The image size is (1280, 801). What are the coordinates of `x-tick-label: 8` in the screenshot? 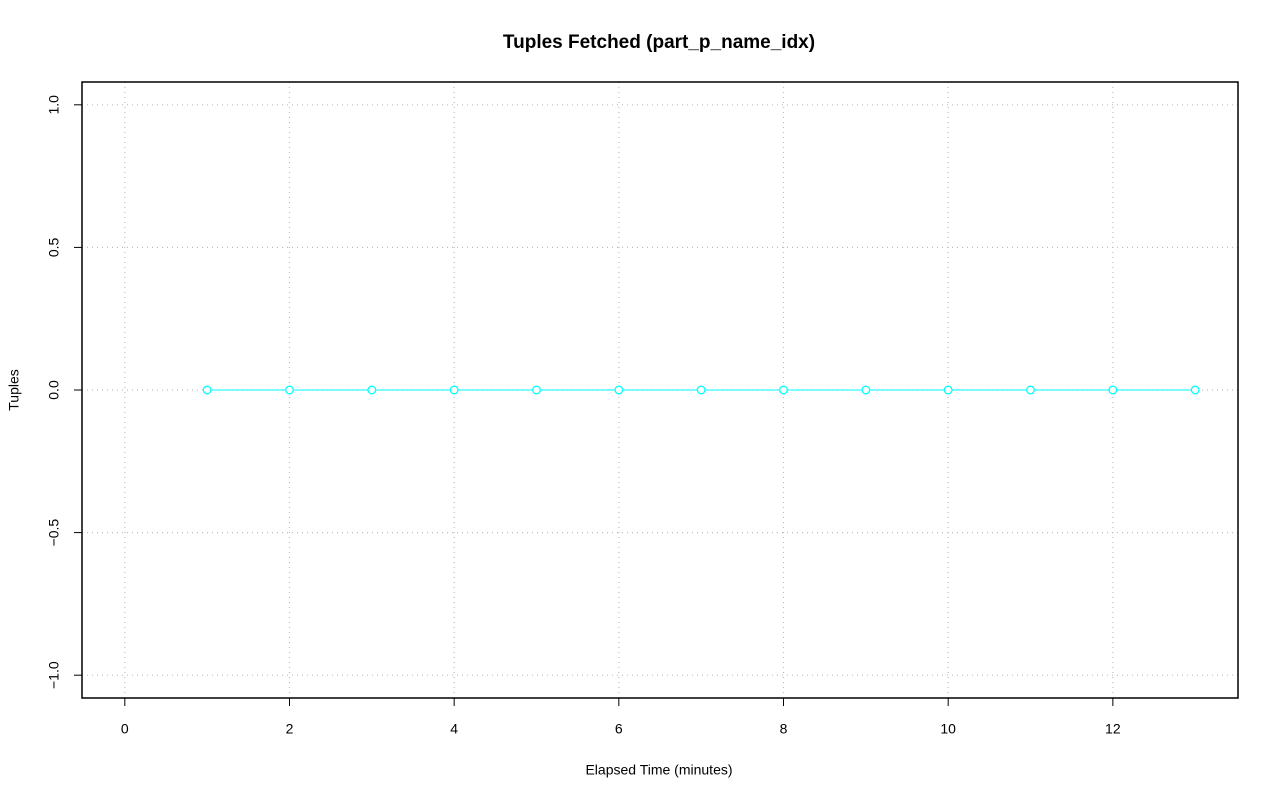 It's located at (784, 729).